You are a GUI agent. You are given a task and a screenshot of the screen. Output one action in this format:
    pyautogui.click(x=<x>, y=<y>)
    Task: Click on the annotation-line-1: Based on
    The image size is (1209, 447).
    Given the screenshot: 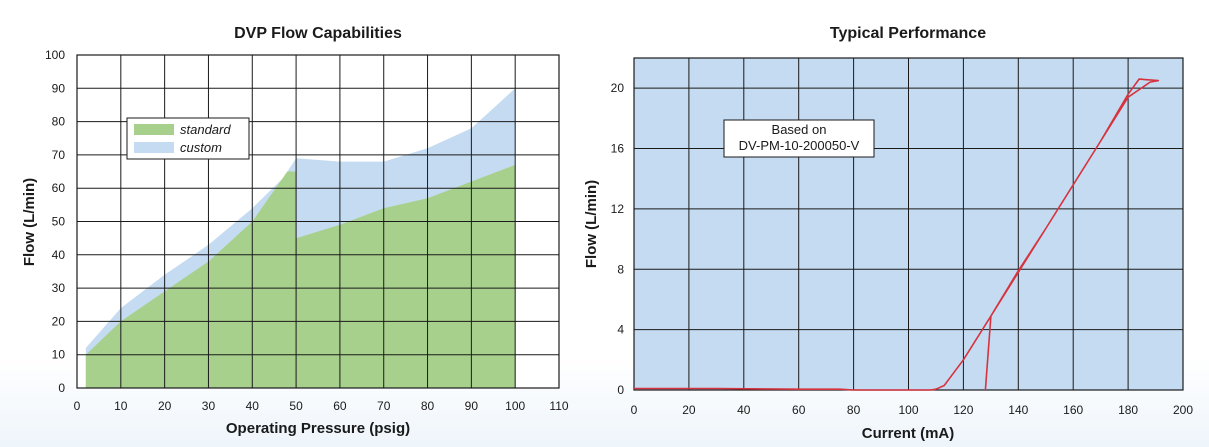 What is the action you would take?
    pyautogui.click(x=799, y=129)
    